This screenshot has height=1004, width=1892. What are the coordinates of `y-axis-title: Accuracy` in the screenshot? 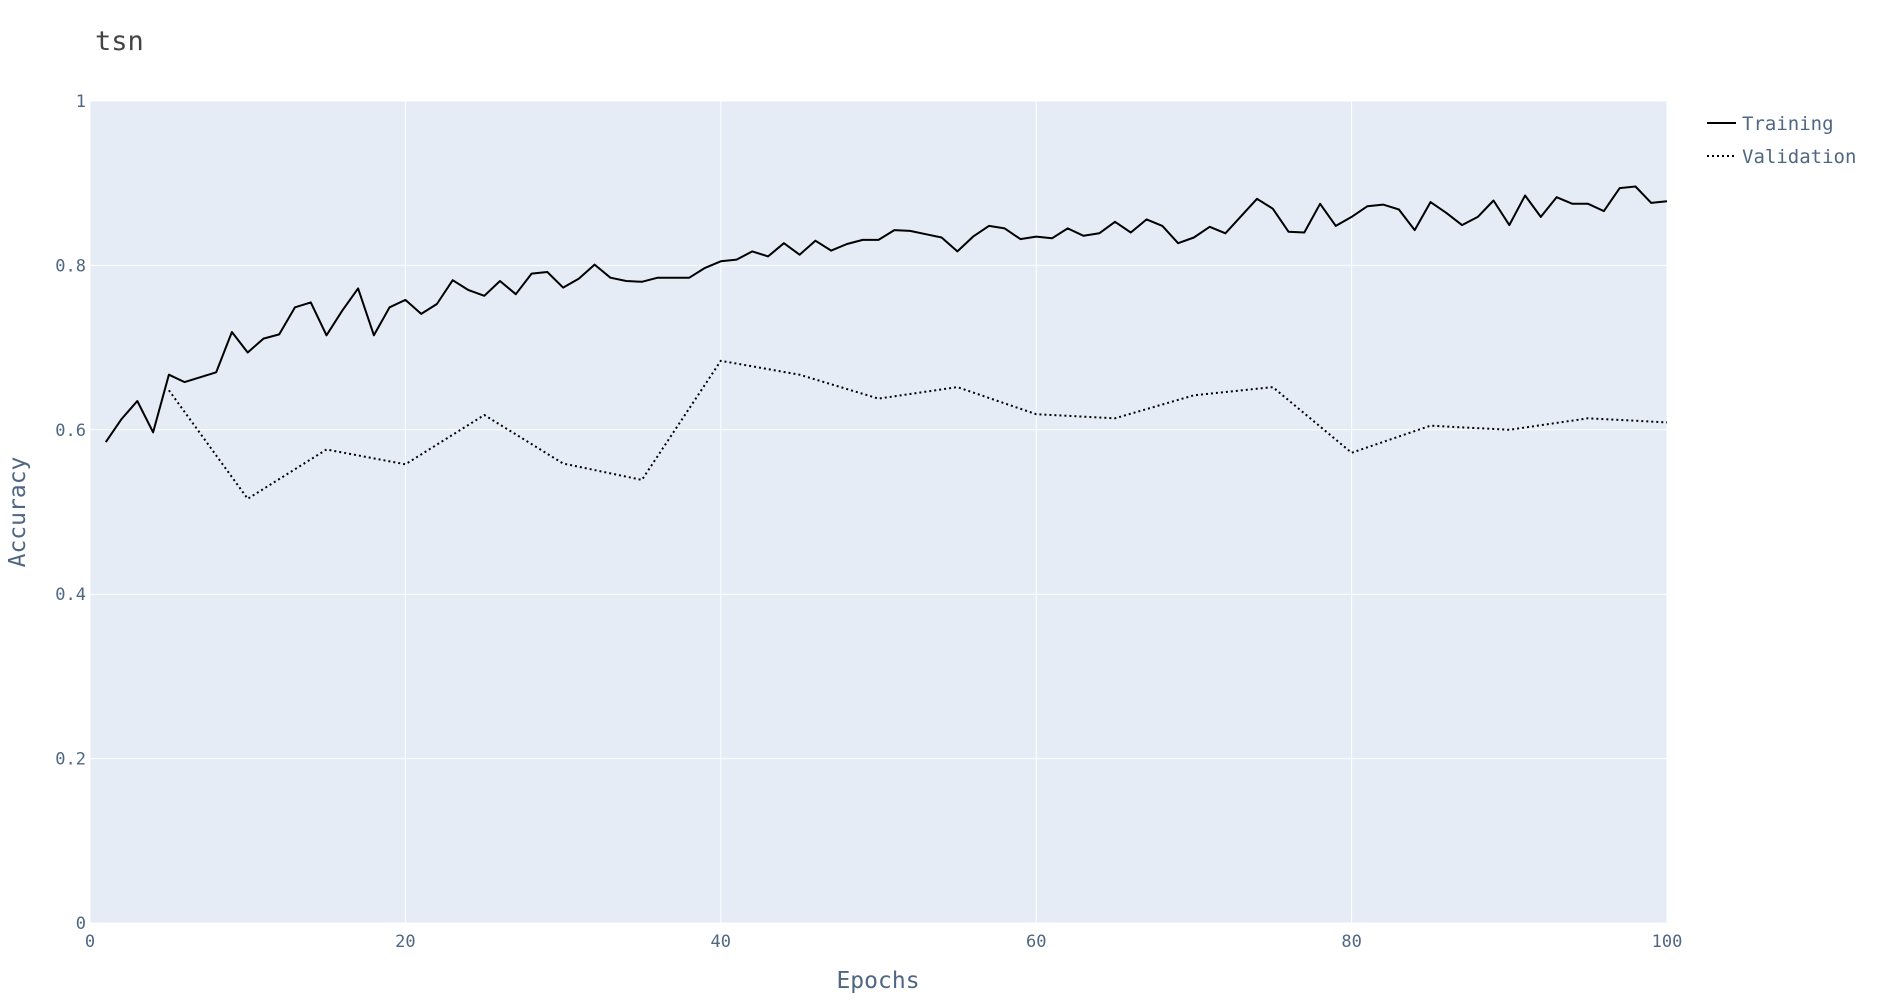 It's located at (18, 512).